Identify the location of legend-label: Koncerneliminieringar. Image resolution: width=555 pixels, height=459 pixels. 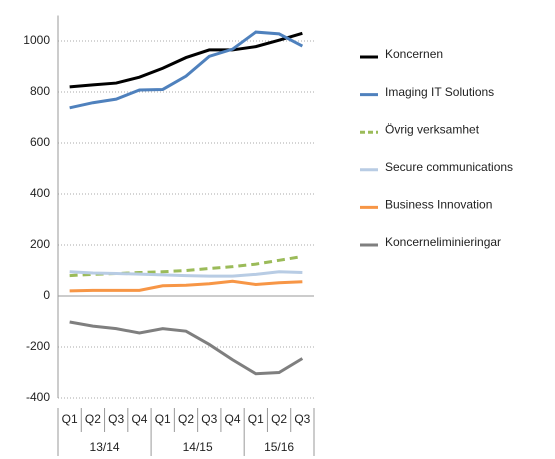
(443, 242).